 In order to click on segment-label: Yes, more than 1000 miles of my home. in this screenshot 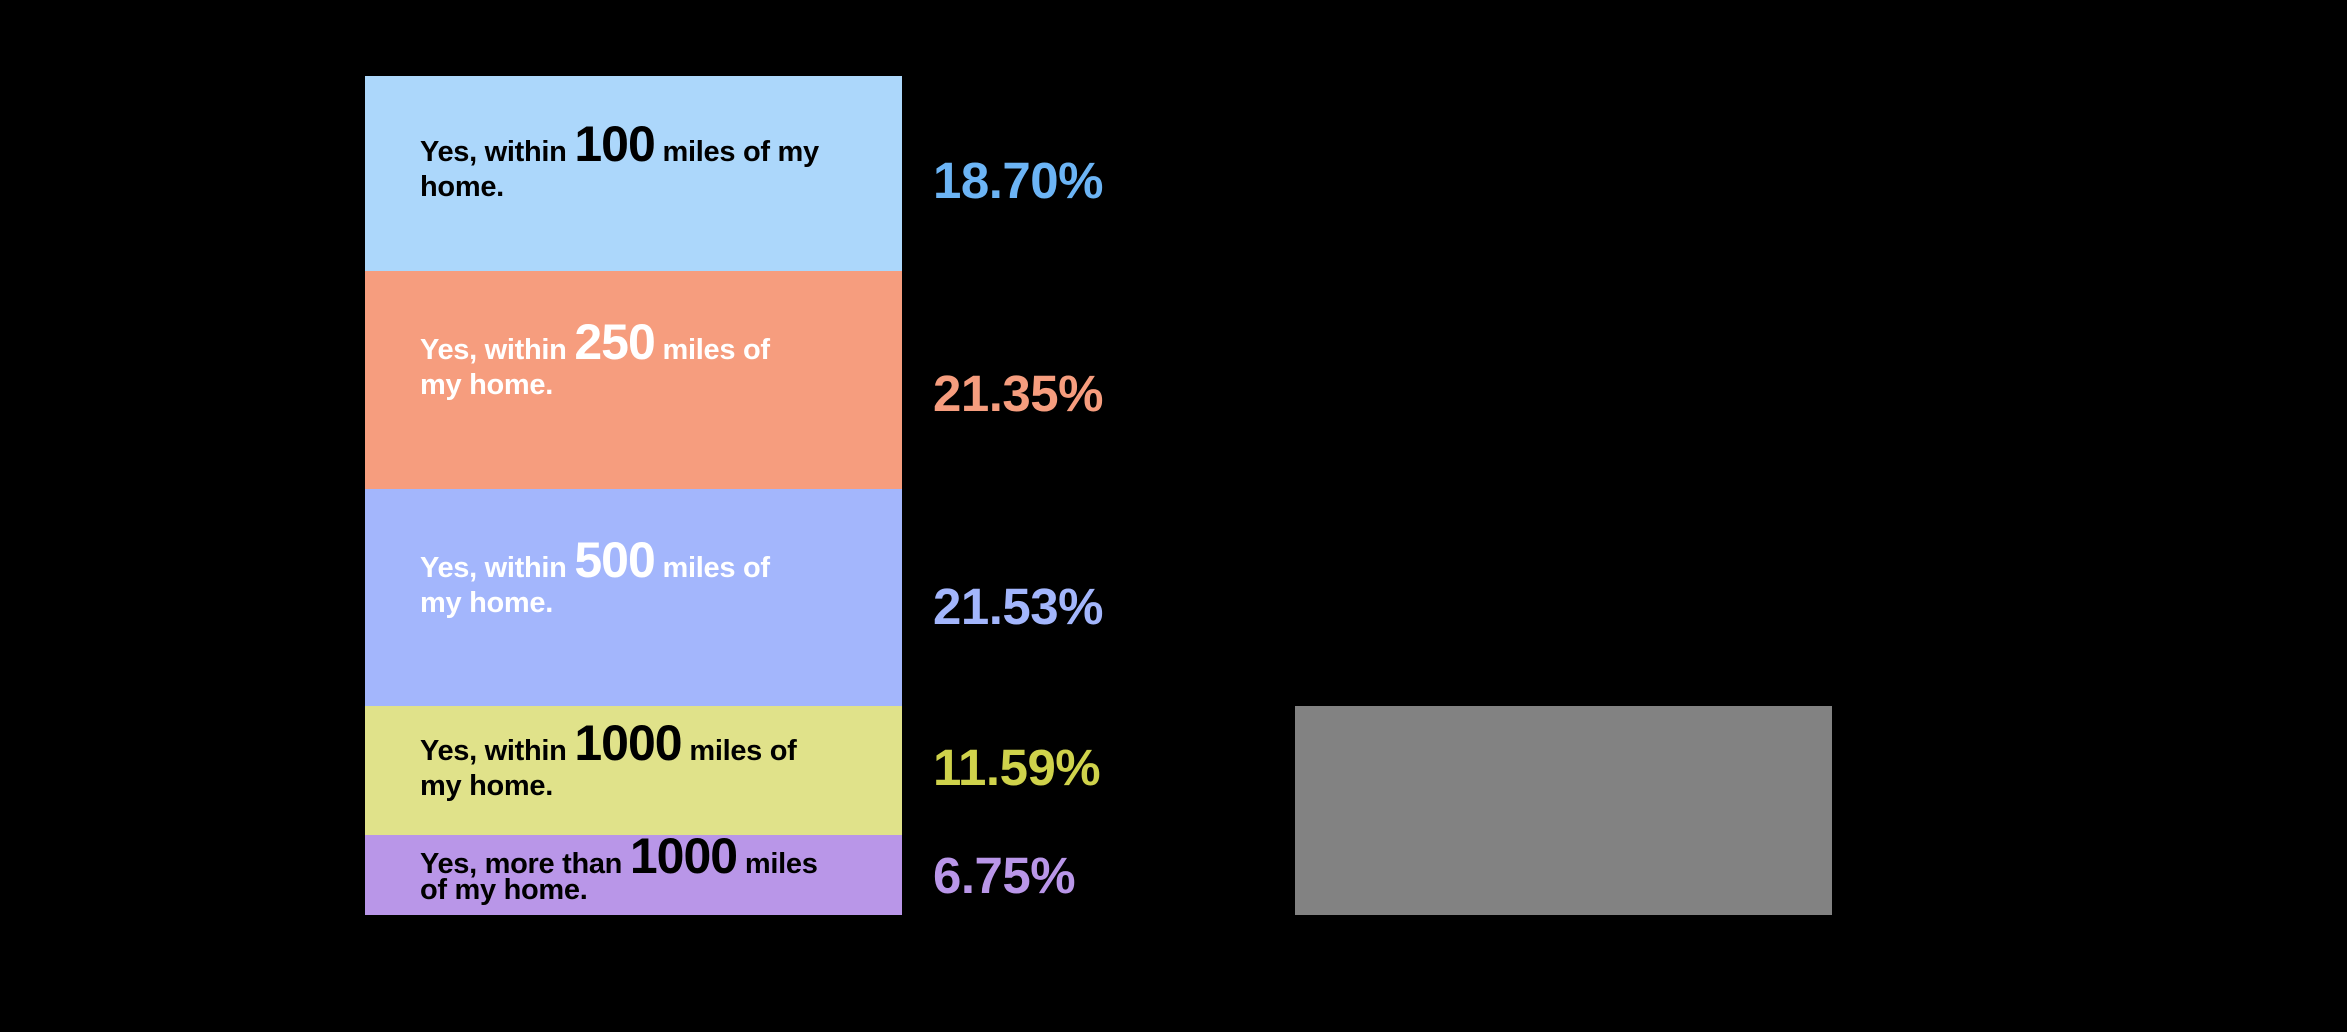, I will do `click(619, 868)`.